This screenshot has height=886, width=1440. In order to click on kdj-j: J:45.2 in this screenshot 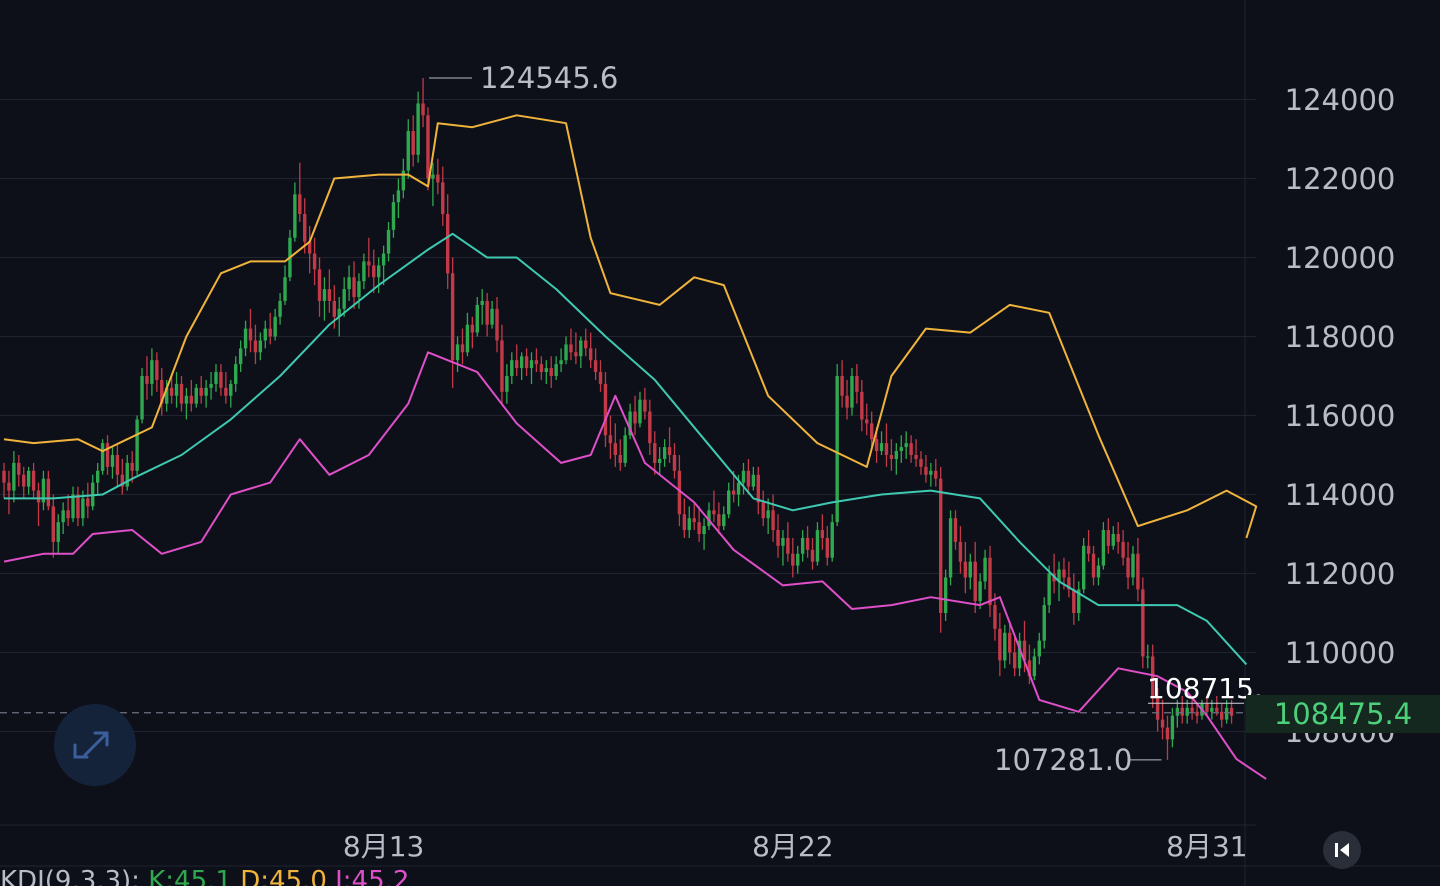, I will do `click(372, 876)`.